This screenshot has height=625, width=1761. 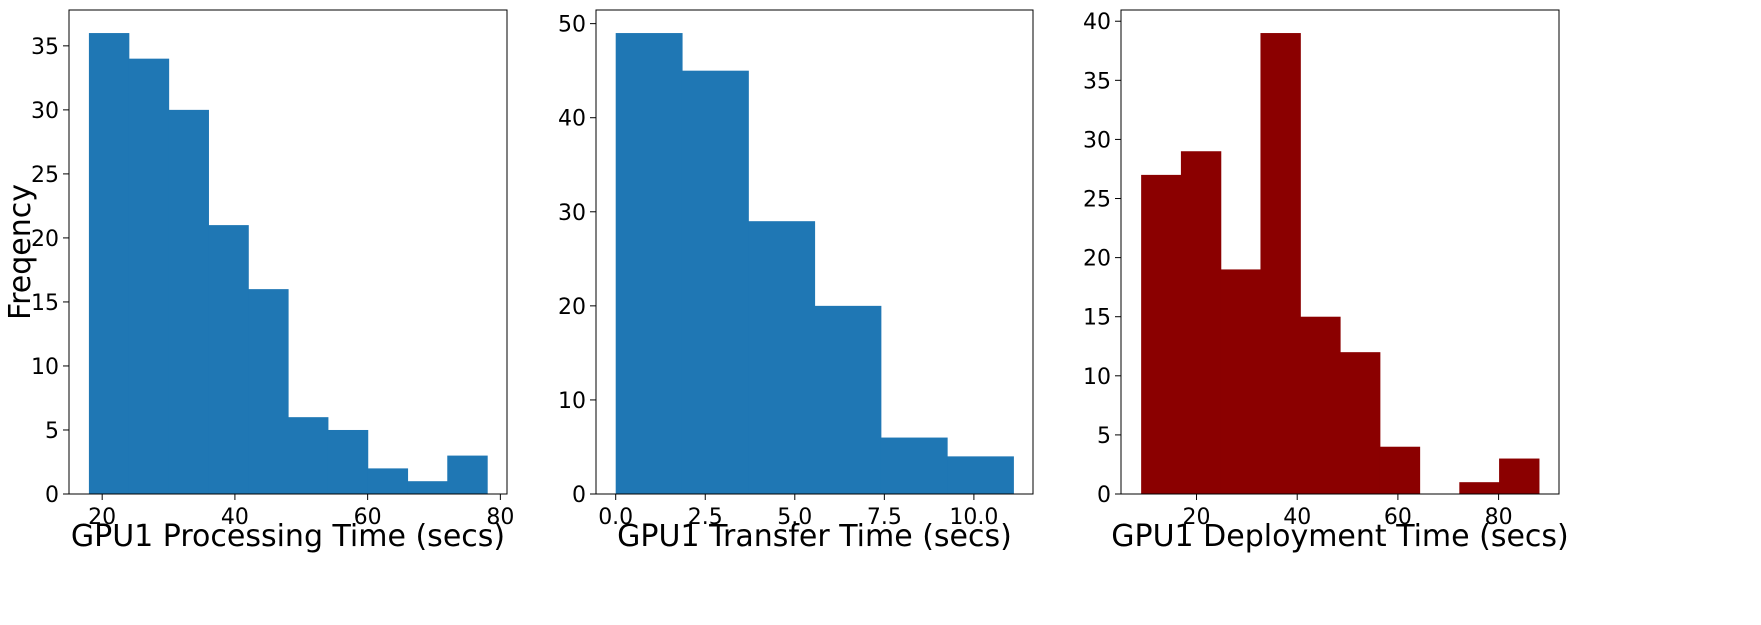 I want to click on y-tick-label: 50, so click(x=572, y=25).